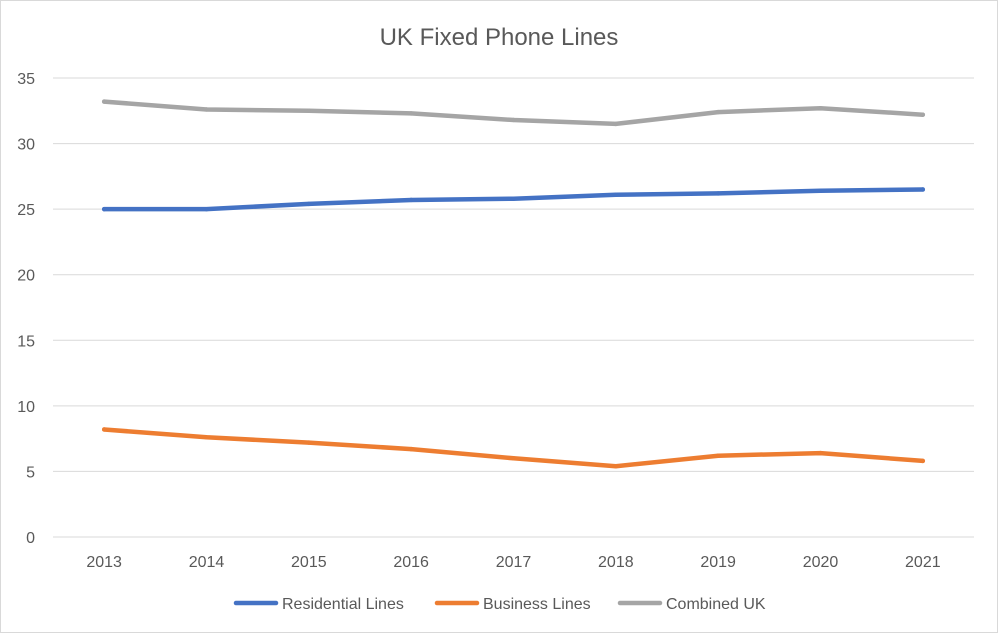  I want to click on x-tick-label: 2018, so click(616, 562).